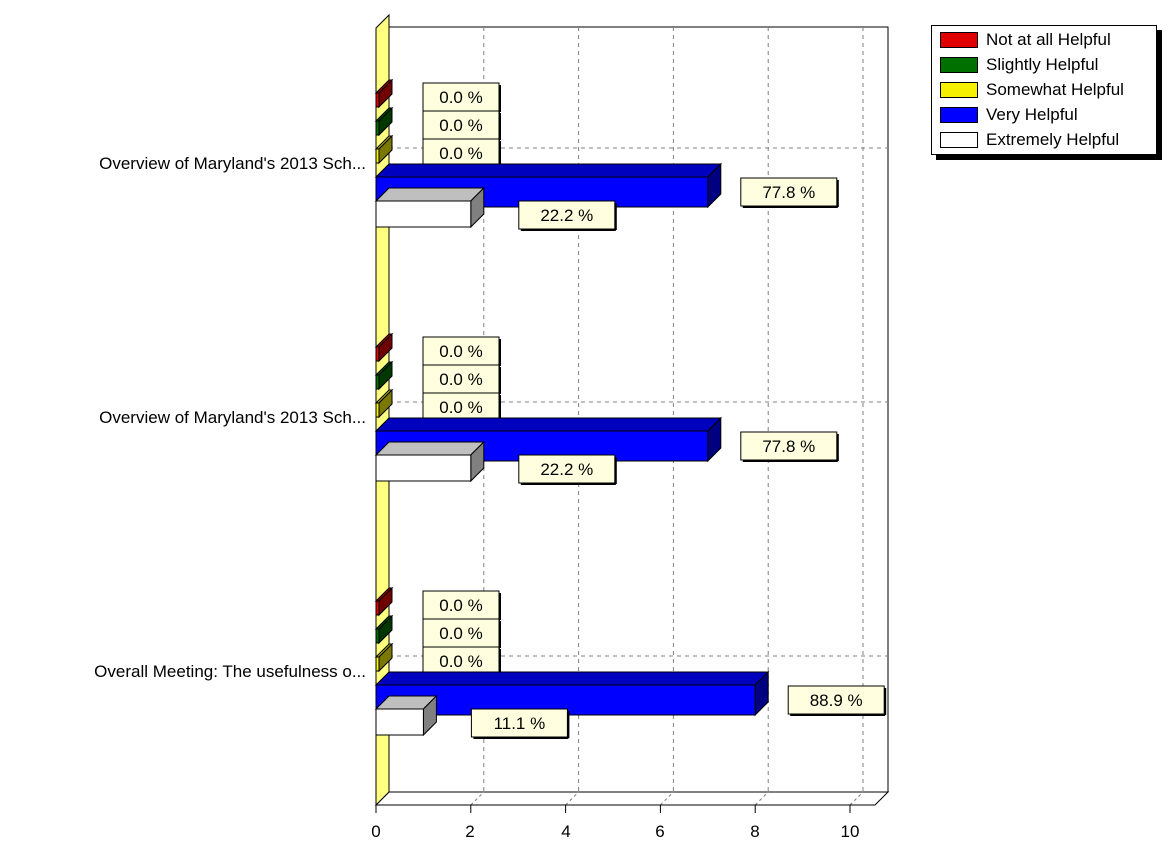 The height and width of the screenshot is (850, 1176). Describe the element at coordinates (566, 831) in the screenshot. I see `x-tick-label: 4` at that location.